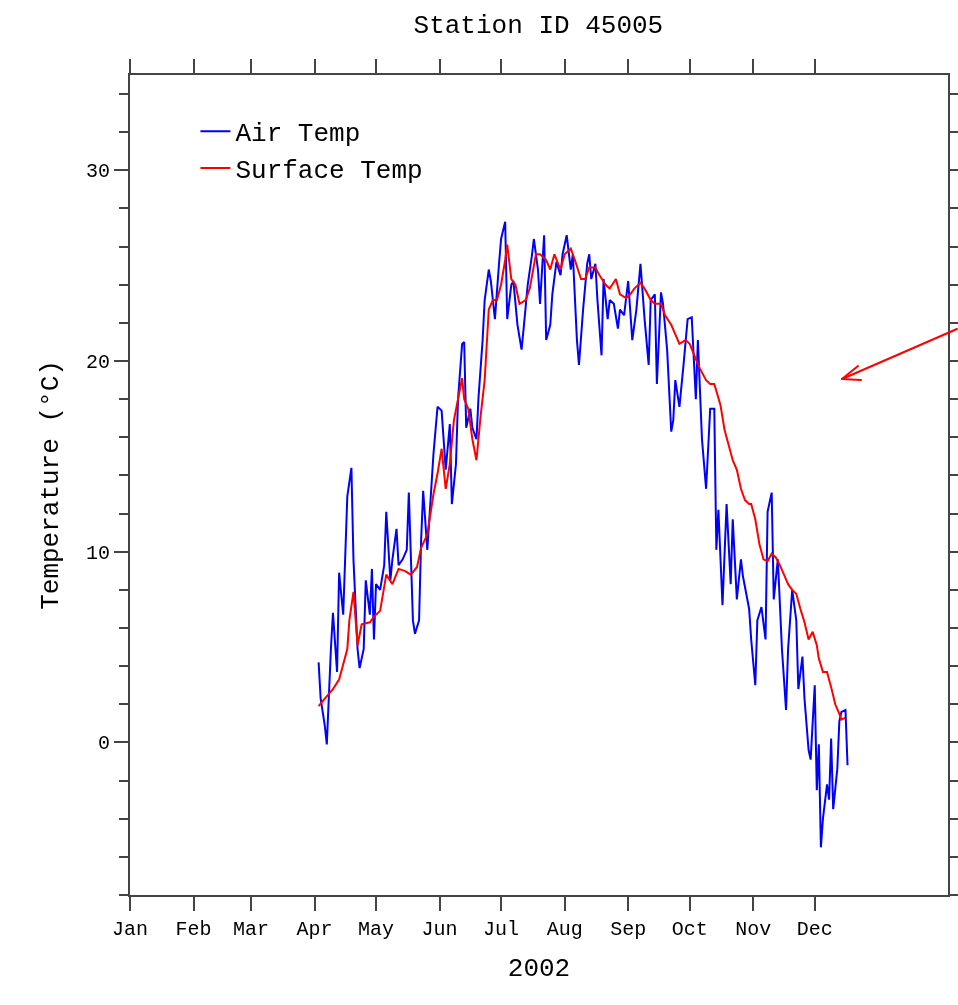 The image size is (958, 1005). What do you see at coordinates (97, 553) in the screenshot?
I see `y-tick-label: 10` at bounding box center [97, 553].